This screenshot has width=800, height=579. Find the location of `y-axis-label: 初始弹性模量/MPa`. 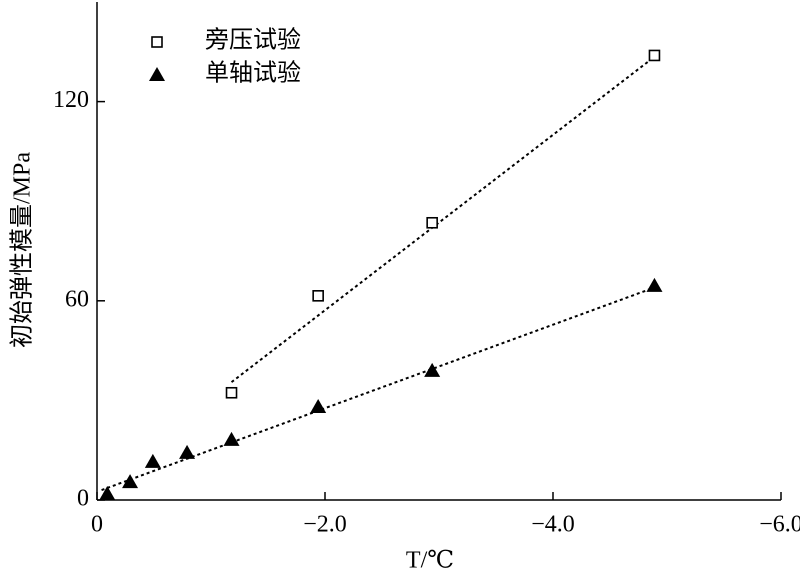

y-axis-label: 初始弹性模量/MPa is located at coordinates (22, 250).